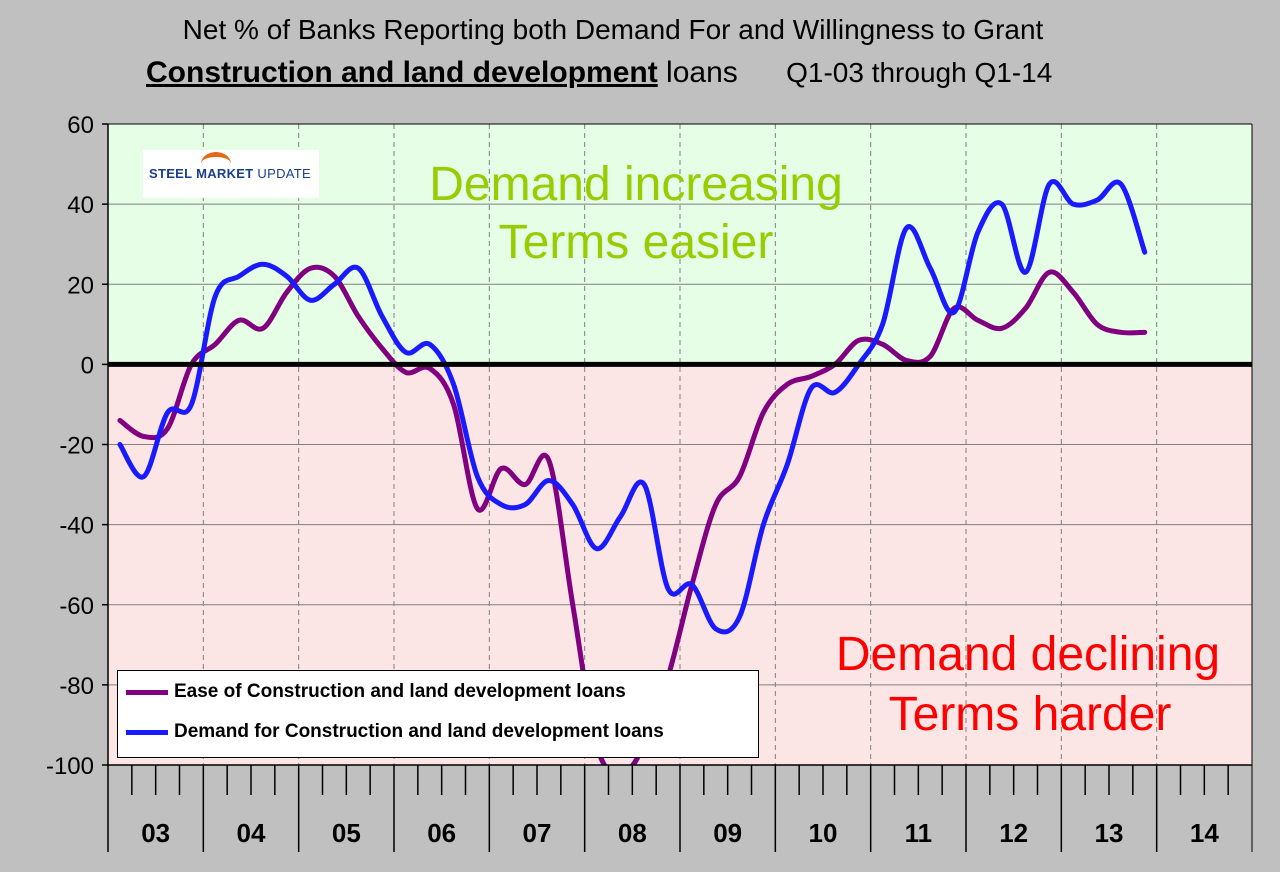  Describe the element at coordinates (284, 173) in the screenshot. I see `logo-word3: UPDATE` at that location.